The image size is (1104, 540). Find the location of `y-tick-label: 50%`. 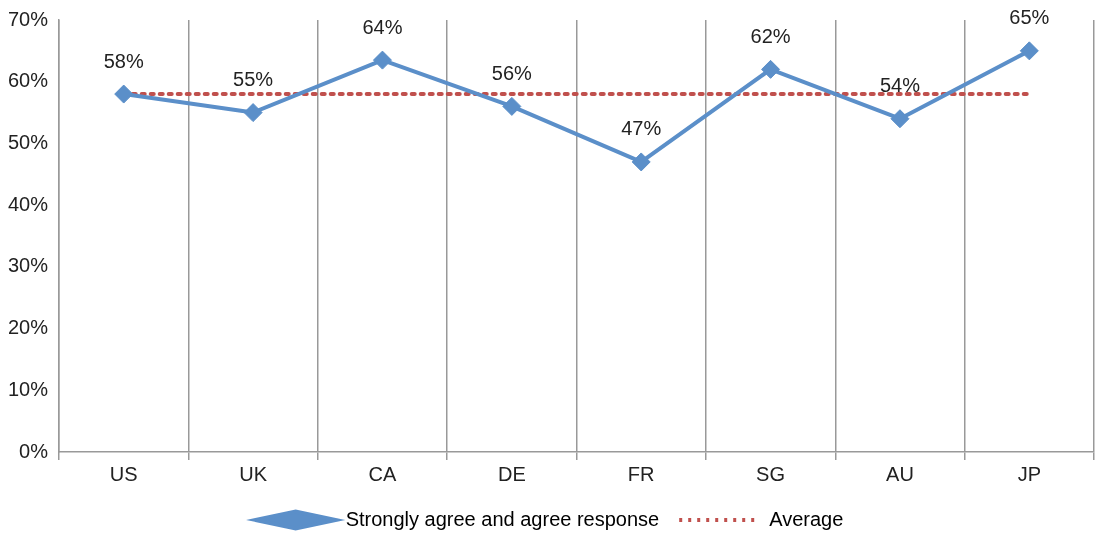

y-tick-label: 50% is located at coordinates (28, 141).